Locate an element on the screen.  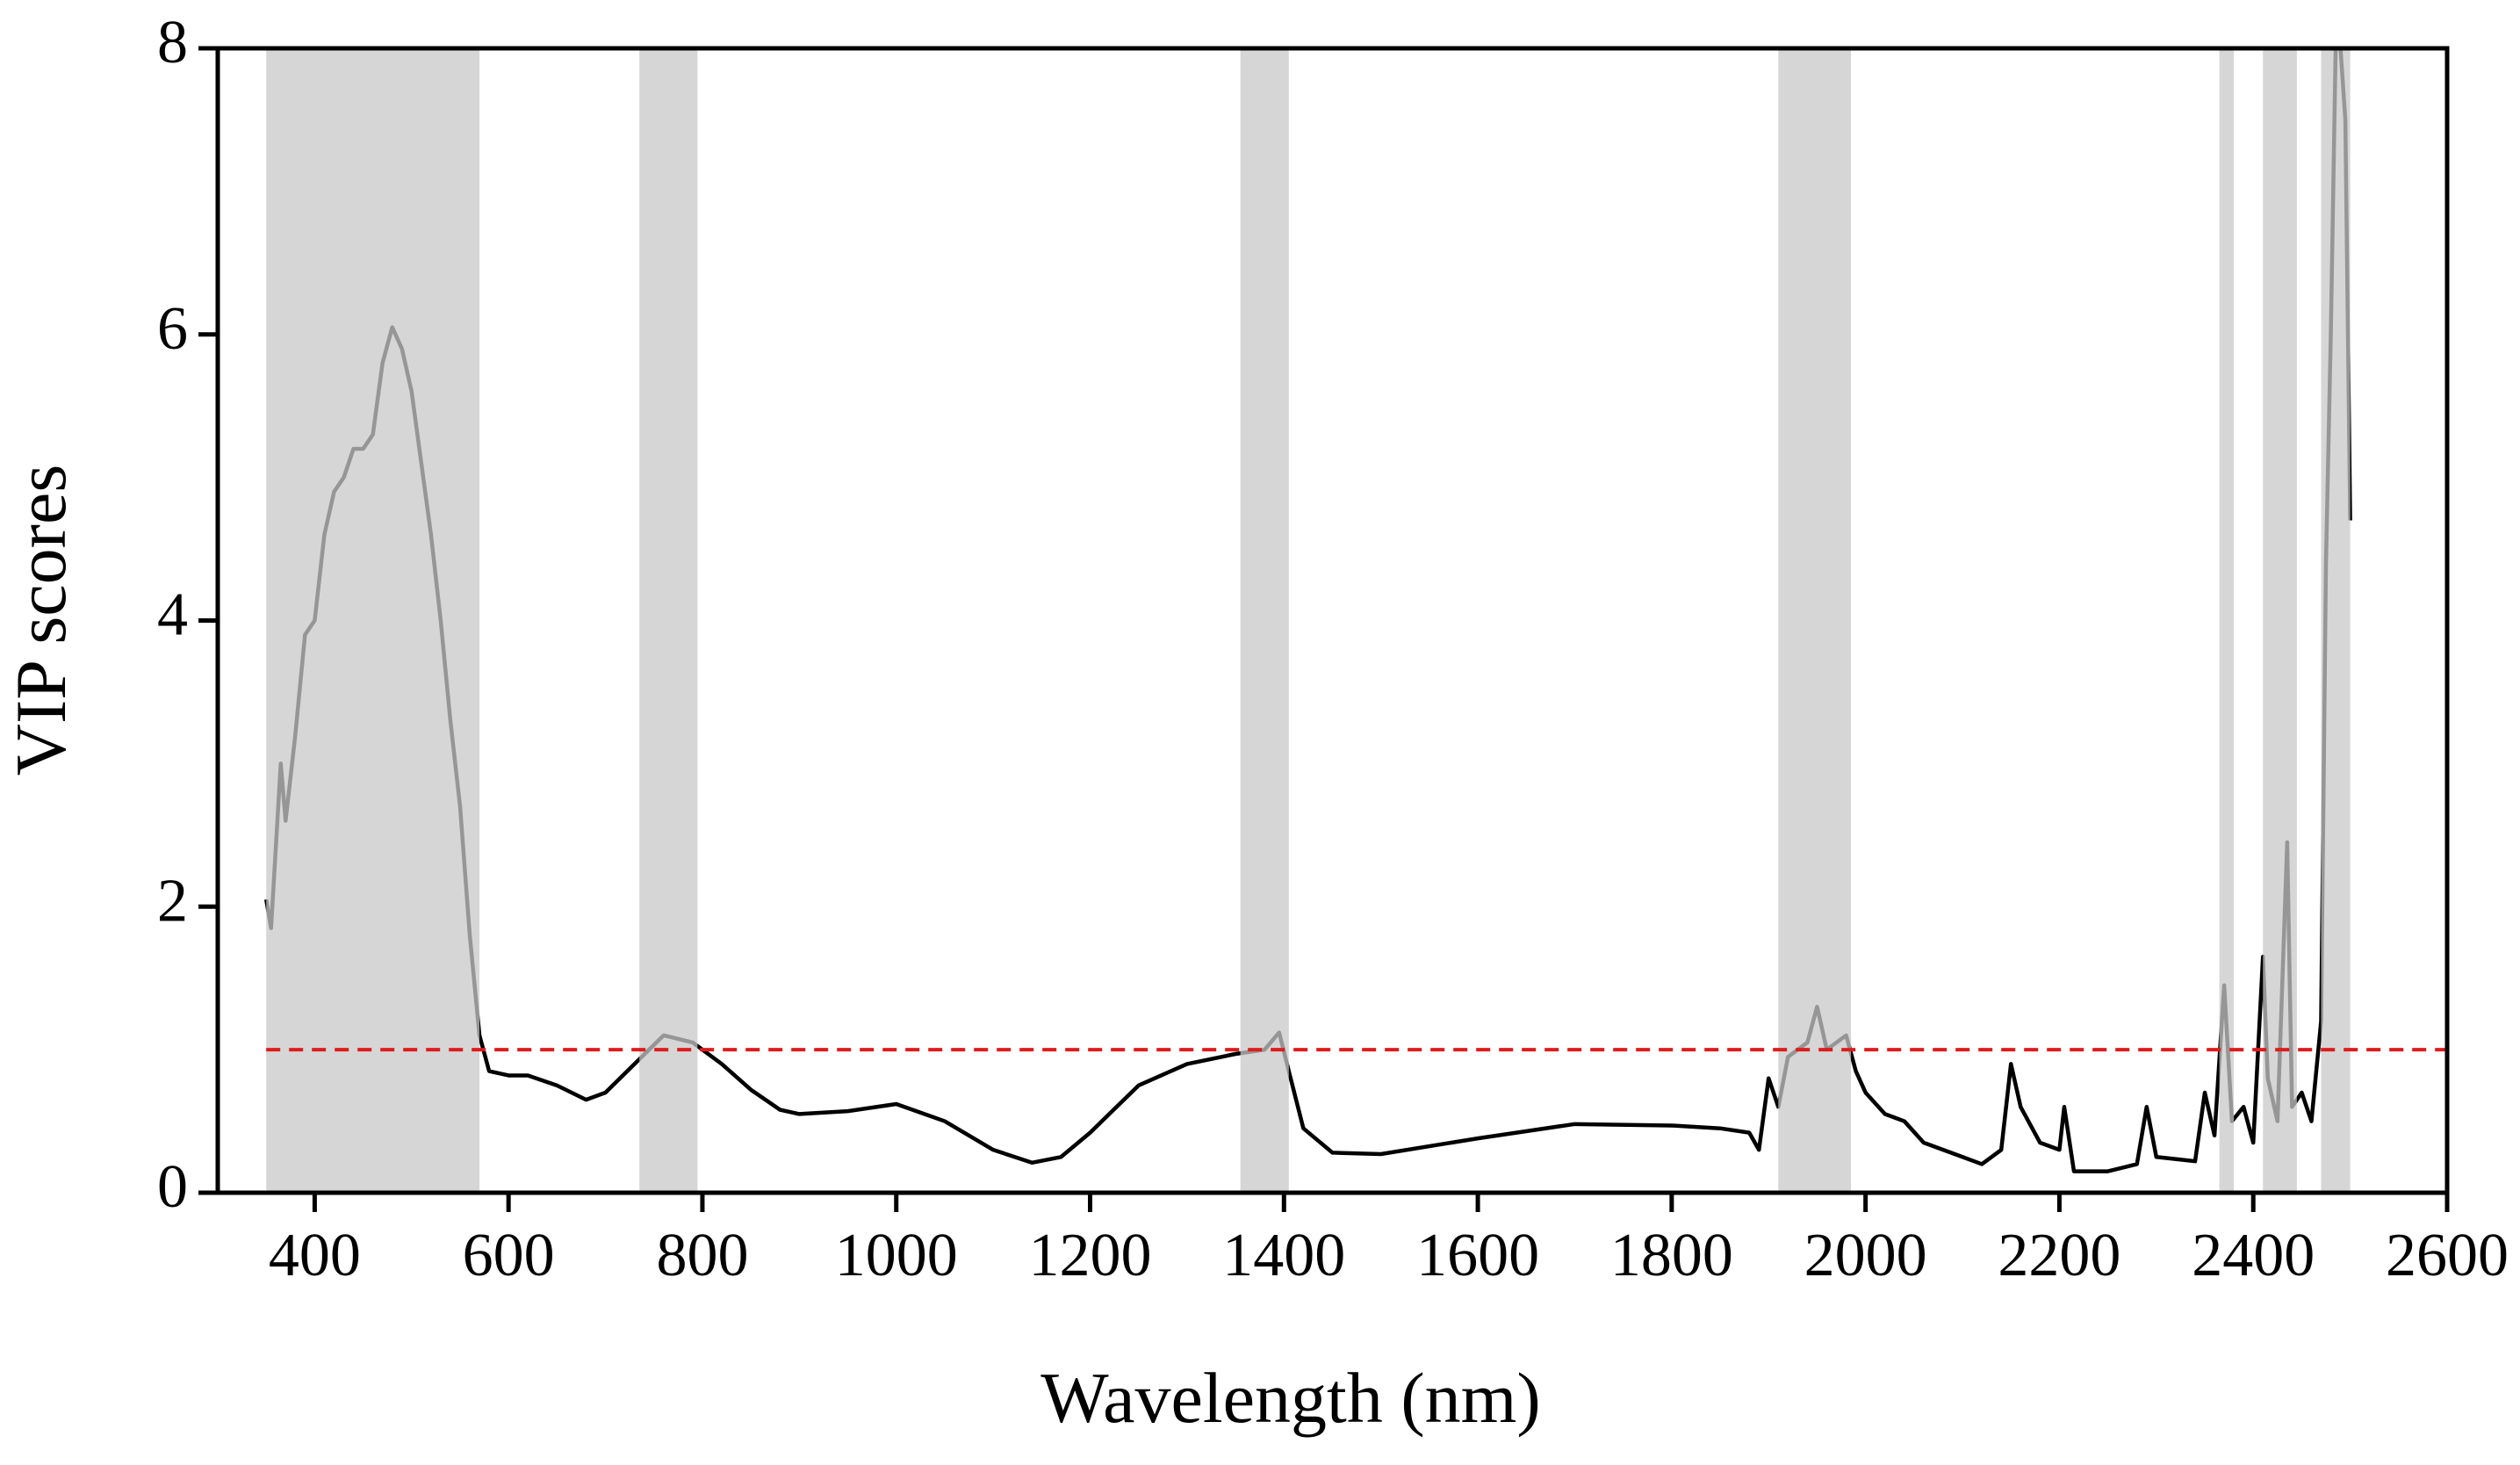
x-tick-label: 800 is located at coordinates (702, 1255).